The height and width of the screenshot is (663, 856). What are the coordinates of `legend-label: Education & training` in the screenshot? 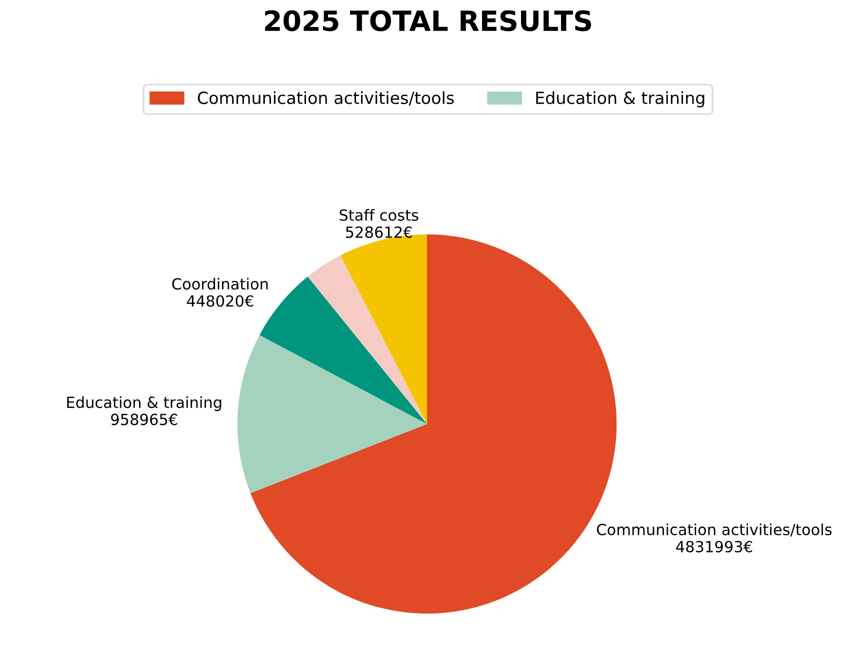 It's located at (620, 99).